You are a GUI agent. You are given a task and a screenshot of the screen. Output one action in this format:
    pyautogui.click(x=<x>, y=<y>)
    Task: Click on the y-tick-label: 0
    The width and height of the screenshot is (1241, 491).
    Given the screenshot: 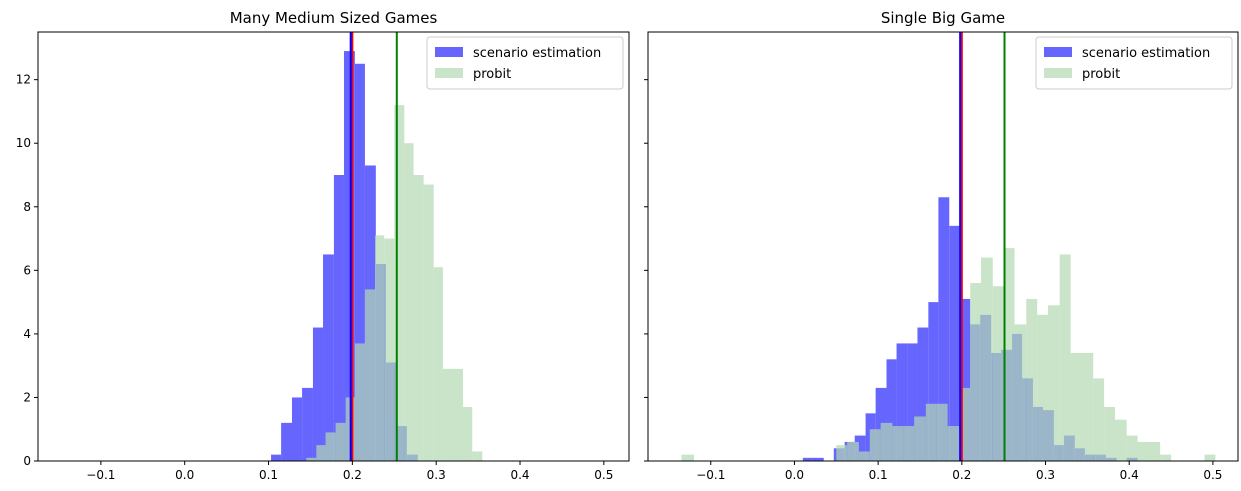 What is the action you would take?
    pyautogui.click(x=27, y=461)
    